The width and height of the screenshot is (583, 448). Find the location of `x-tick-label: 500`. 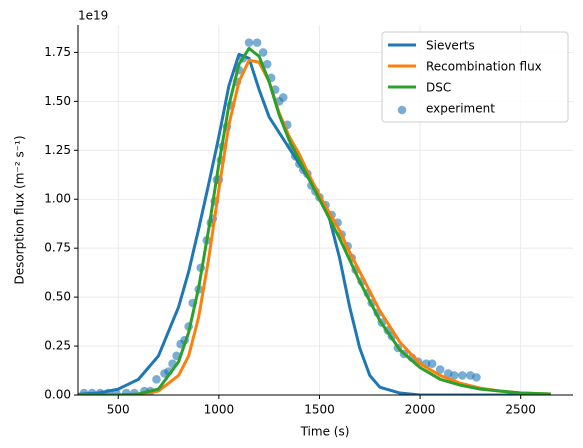

x-tick-label: 500 is located at coordinates (118, 410).